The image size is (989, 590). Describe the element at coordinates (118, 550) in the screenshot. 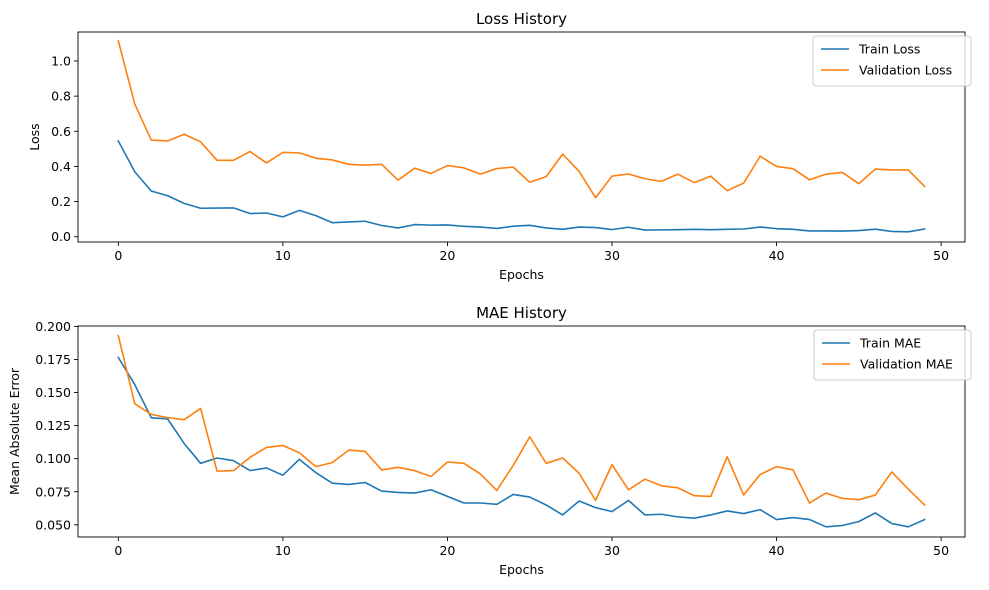

I see `mae-x-tick-label: 0` at that location.